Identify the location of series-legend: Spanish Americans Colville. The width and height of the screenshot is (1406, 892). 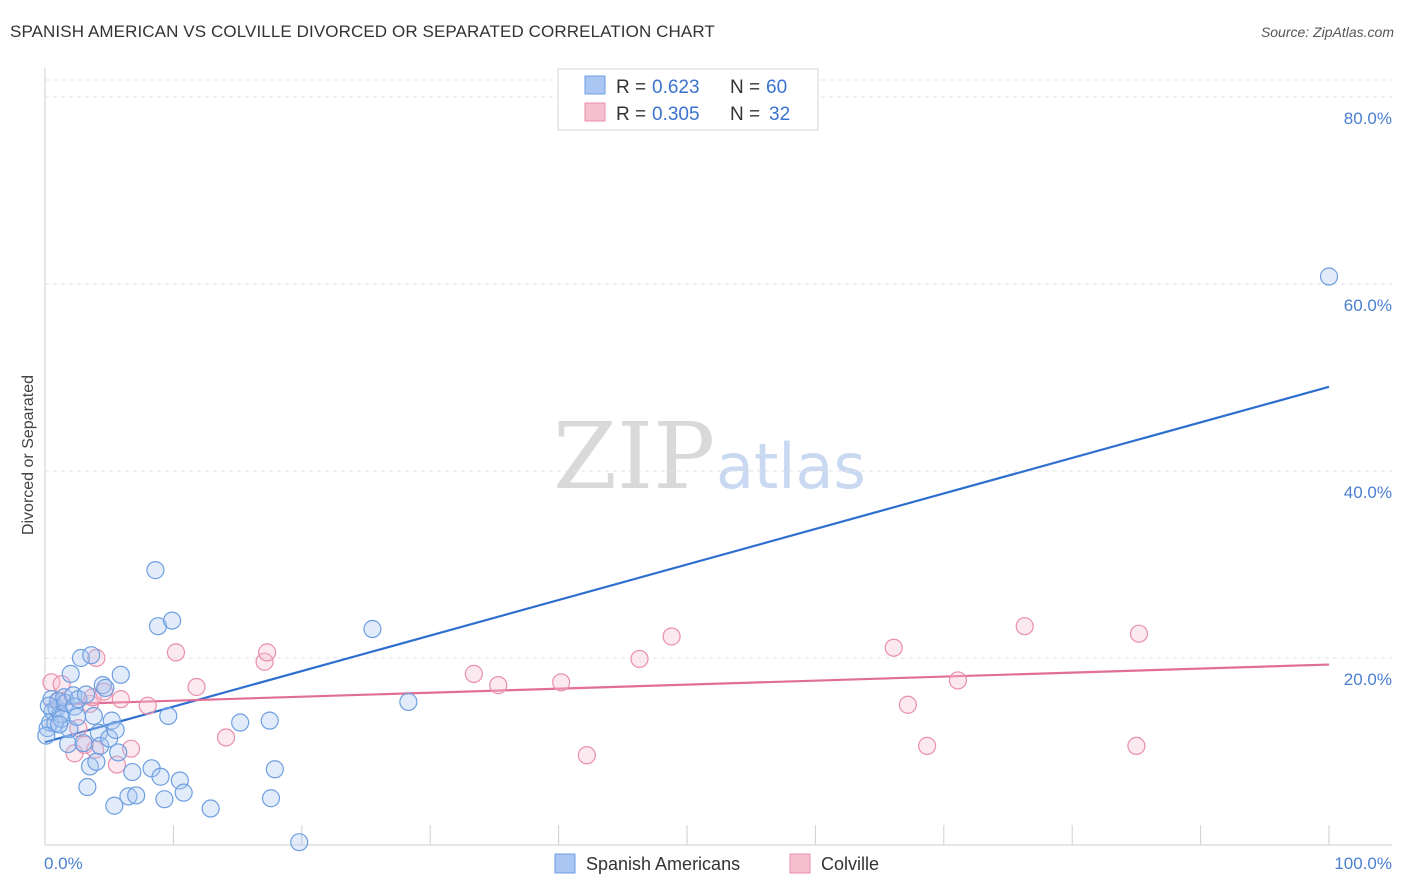
(716, 863).